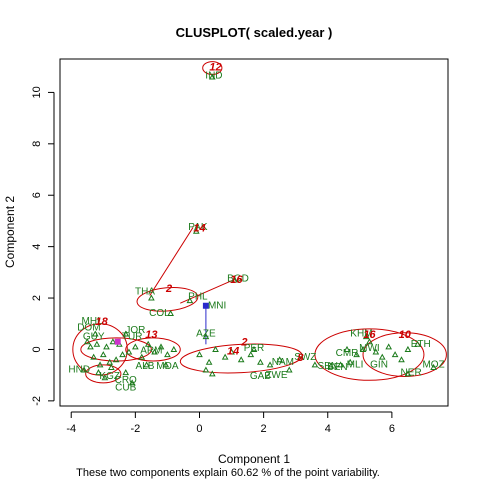  I want to click on x-axis: -4 -2 0 2 4 6, so click(230, 423).